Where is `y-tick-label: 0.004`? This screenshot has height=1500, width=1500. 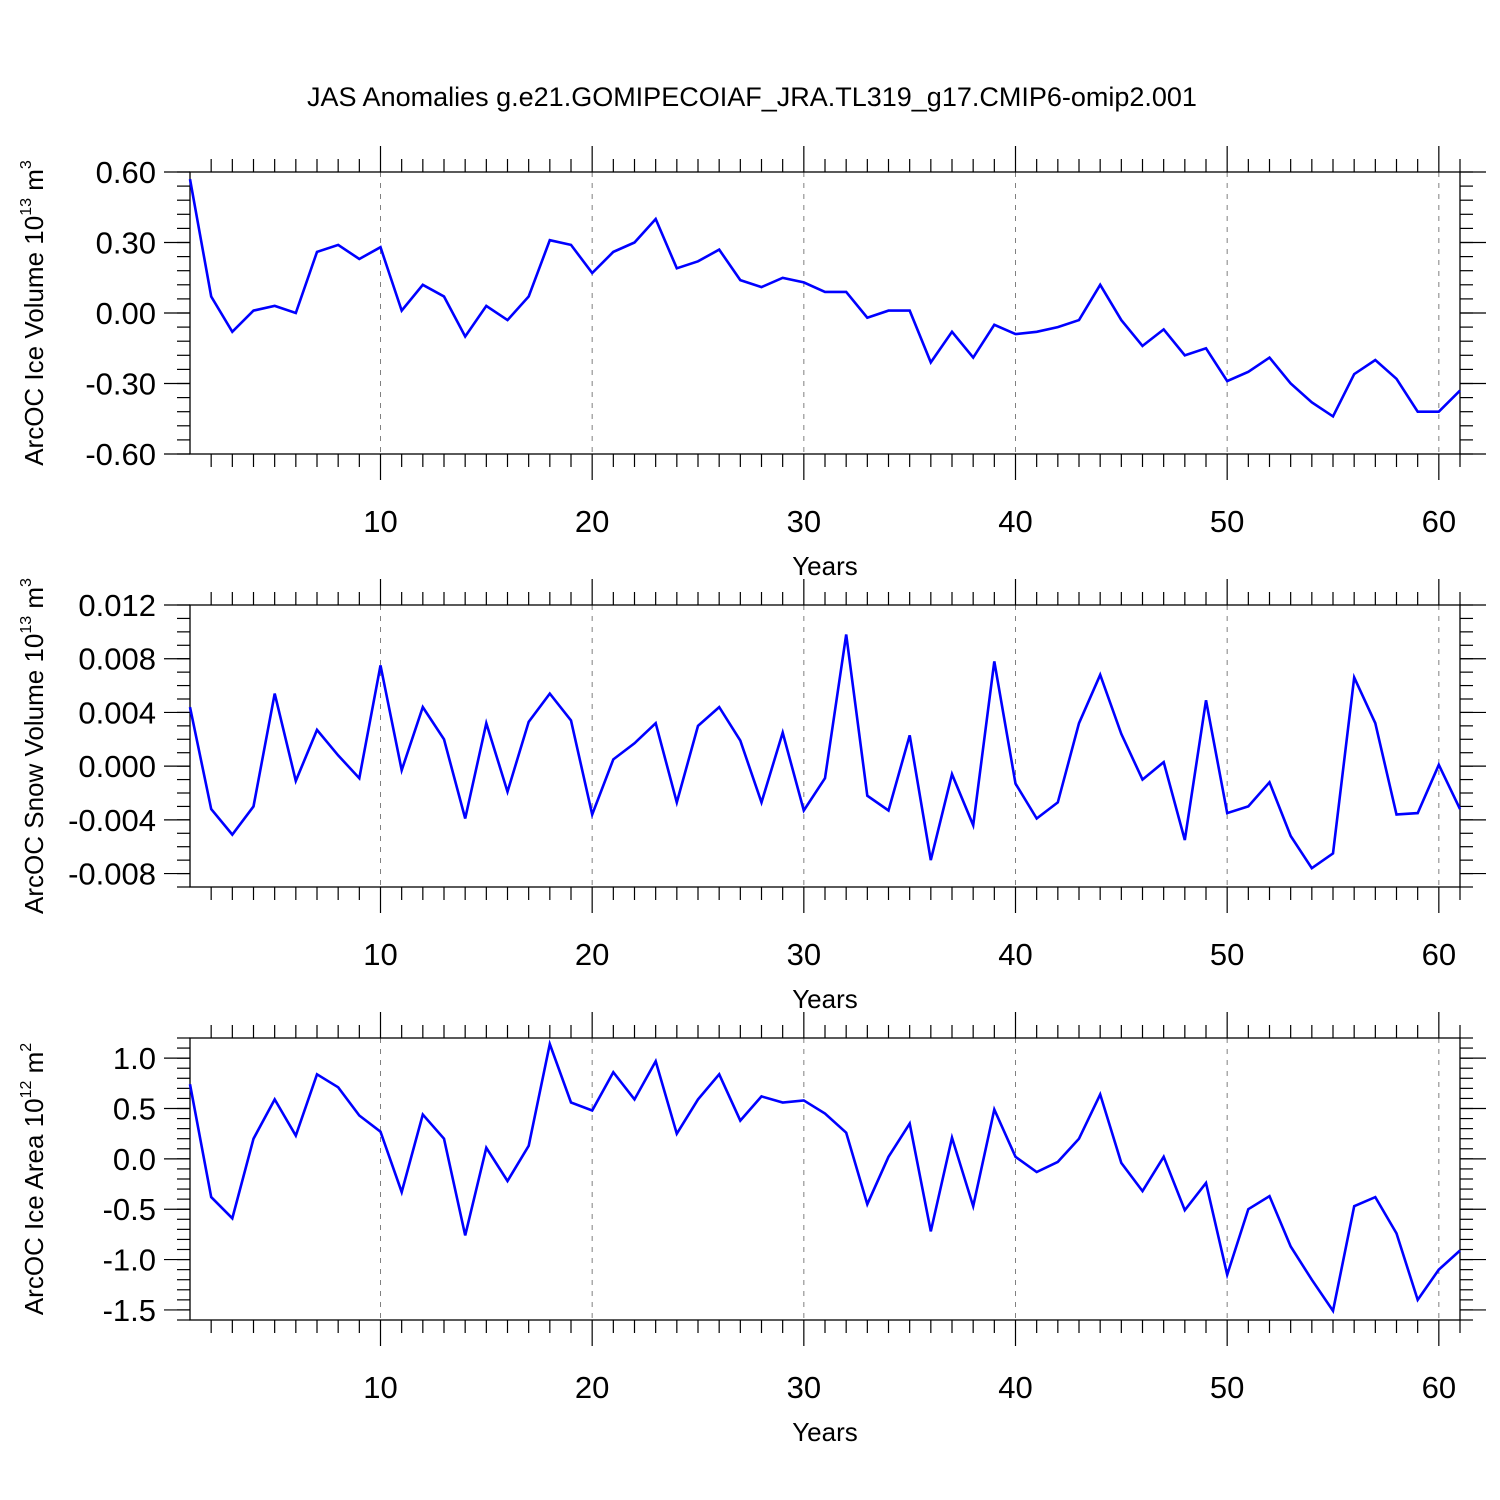 y-tick-label: 0.004 is located at coordinates (117, 712).